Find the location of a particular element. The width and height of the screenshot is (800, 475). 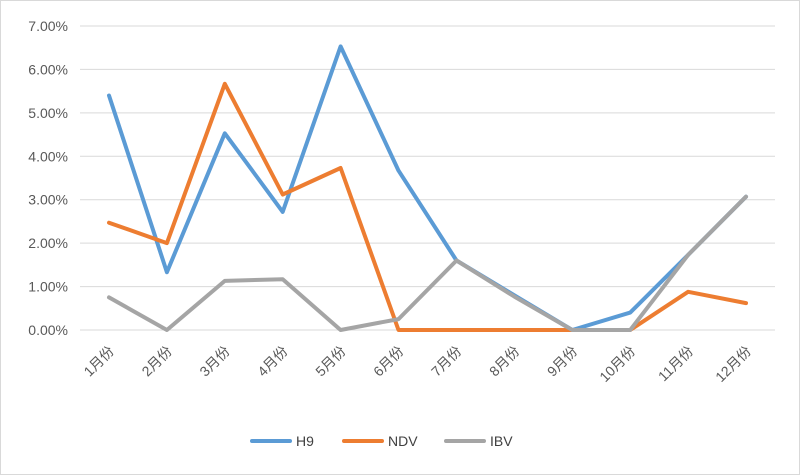

x-tick-label: 1月份 is located at coordinates (98, 361).